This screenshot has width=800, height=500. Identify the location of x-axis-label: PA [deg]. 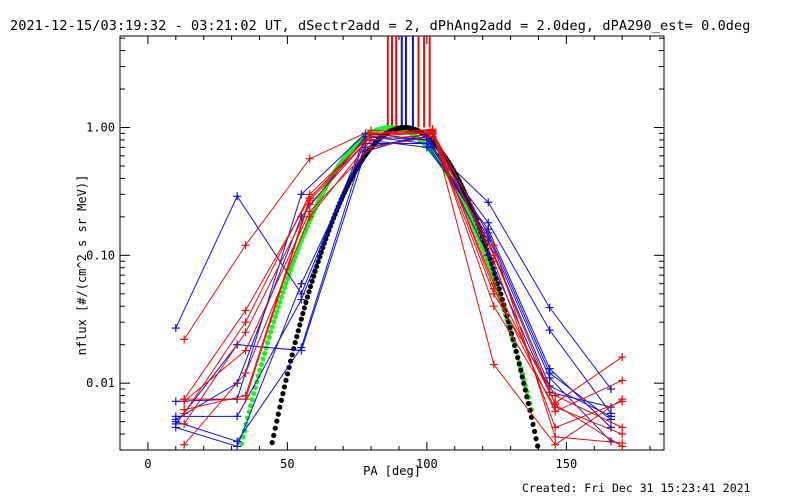
(392, 471).